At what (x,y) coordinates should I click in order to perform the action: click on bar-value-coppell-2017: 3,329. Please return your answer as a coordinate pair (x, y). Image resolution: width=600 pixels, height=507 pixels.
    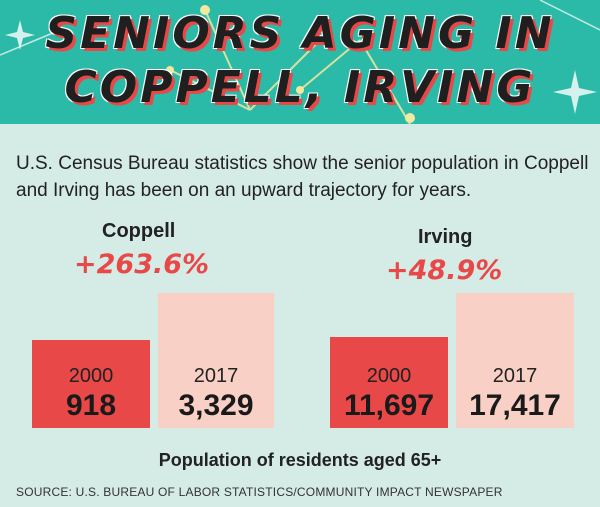
    Looking at the image, I should click on (216, 405).